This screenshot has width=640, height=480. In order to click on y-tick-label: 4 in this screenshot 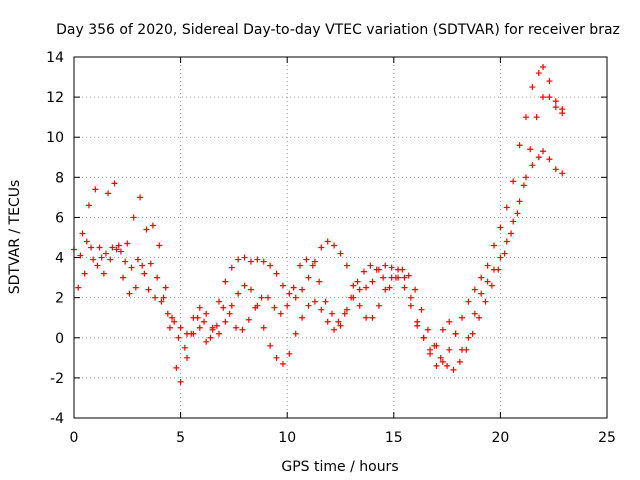, I will do `click(59, 259)`.